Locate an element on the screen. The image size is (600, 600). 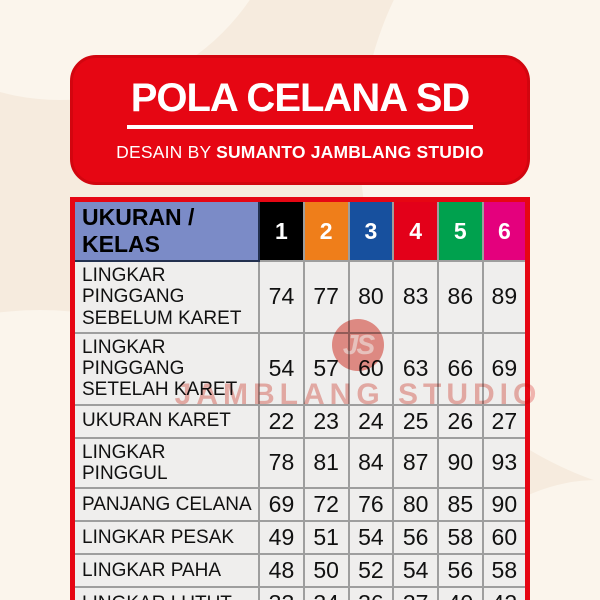
value-cell: 24 is located at coordinates (371, 421).